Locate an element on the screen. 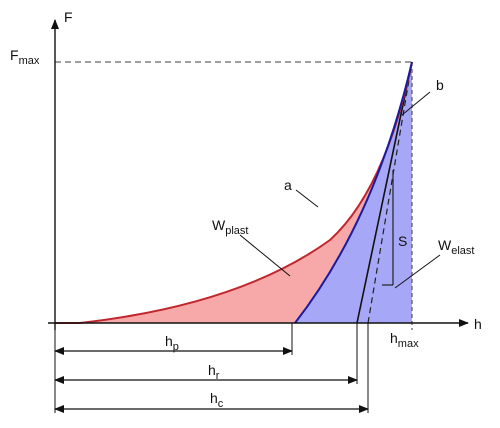  hmax-label-main: h is located at coordinates (394, 338).